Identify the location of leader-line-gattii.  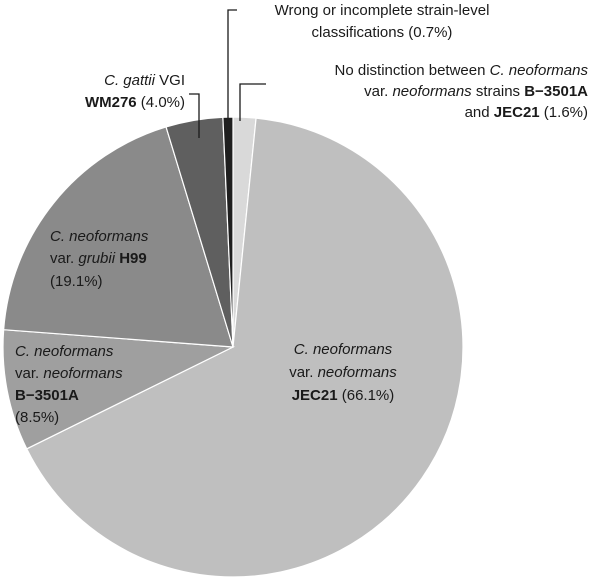
(194, 115).